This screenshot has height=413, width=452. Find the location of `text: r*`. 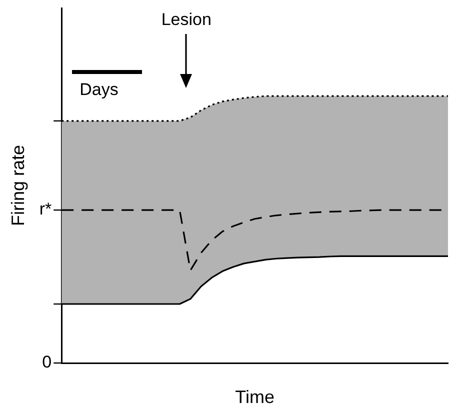

text: r* is located at coordinates (45, 209).